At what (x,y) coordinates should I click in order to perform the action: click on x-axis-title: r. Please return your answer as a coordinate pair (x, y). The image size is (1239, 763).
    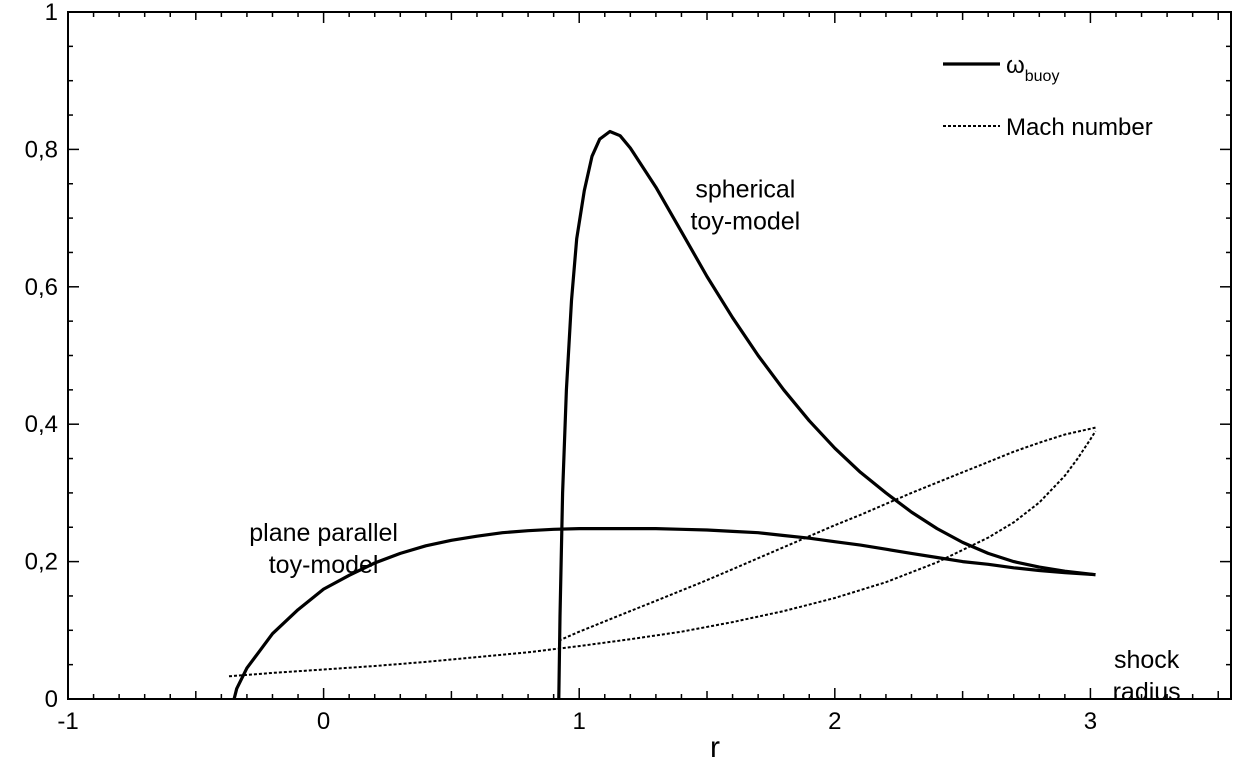
    Looking at the image, I should click on (715, 747).